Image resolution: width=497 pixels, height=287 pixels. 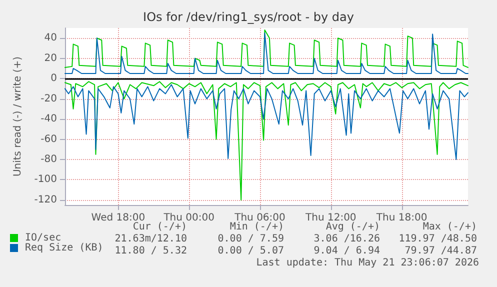 I want to click on text: 0.00 / 5.07, so click(x=251, y=251).